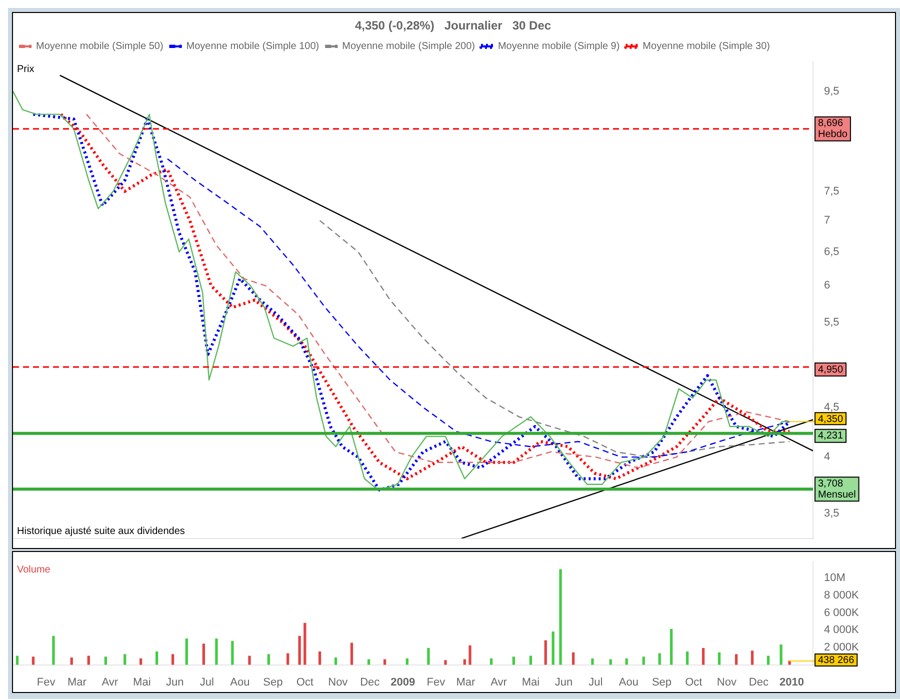  I want to click on y-tick-label: 9,5, so click(832, 91).